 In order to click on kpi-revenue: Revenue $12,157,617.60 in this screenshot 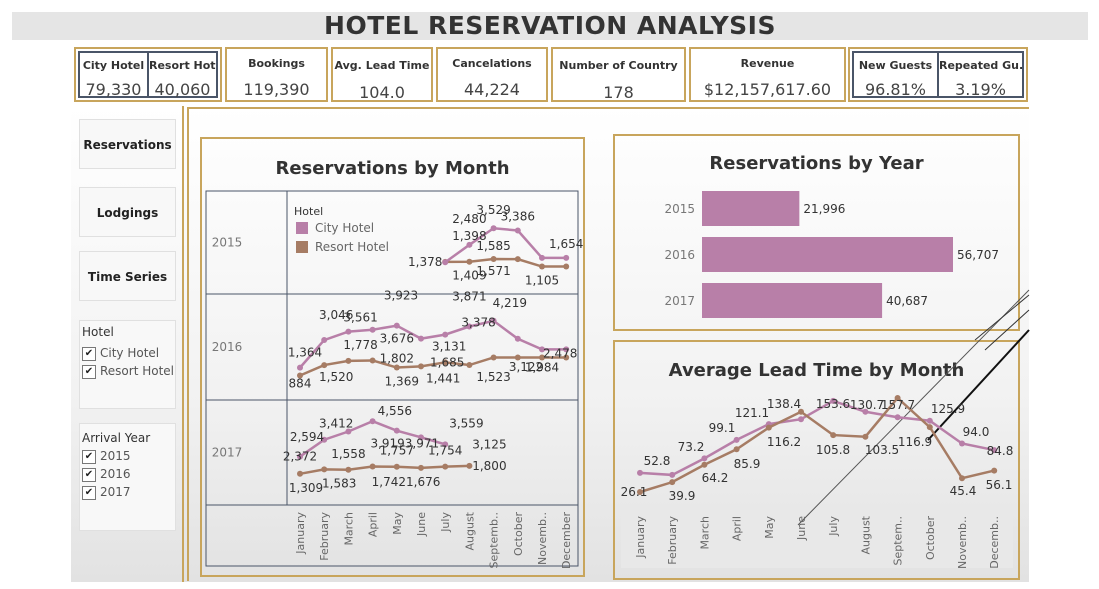, I will do `click(767, 74)`.